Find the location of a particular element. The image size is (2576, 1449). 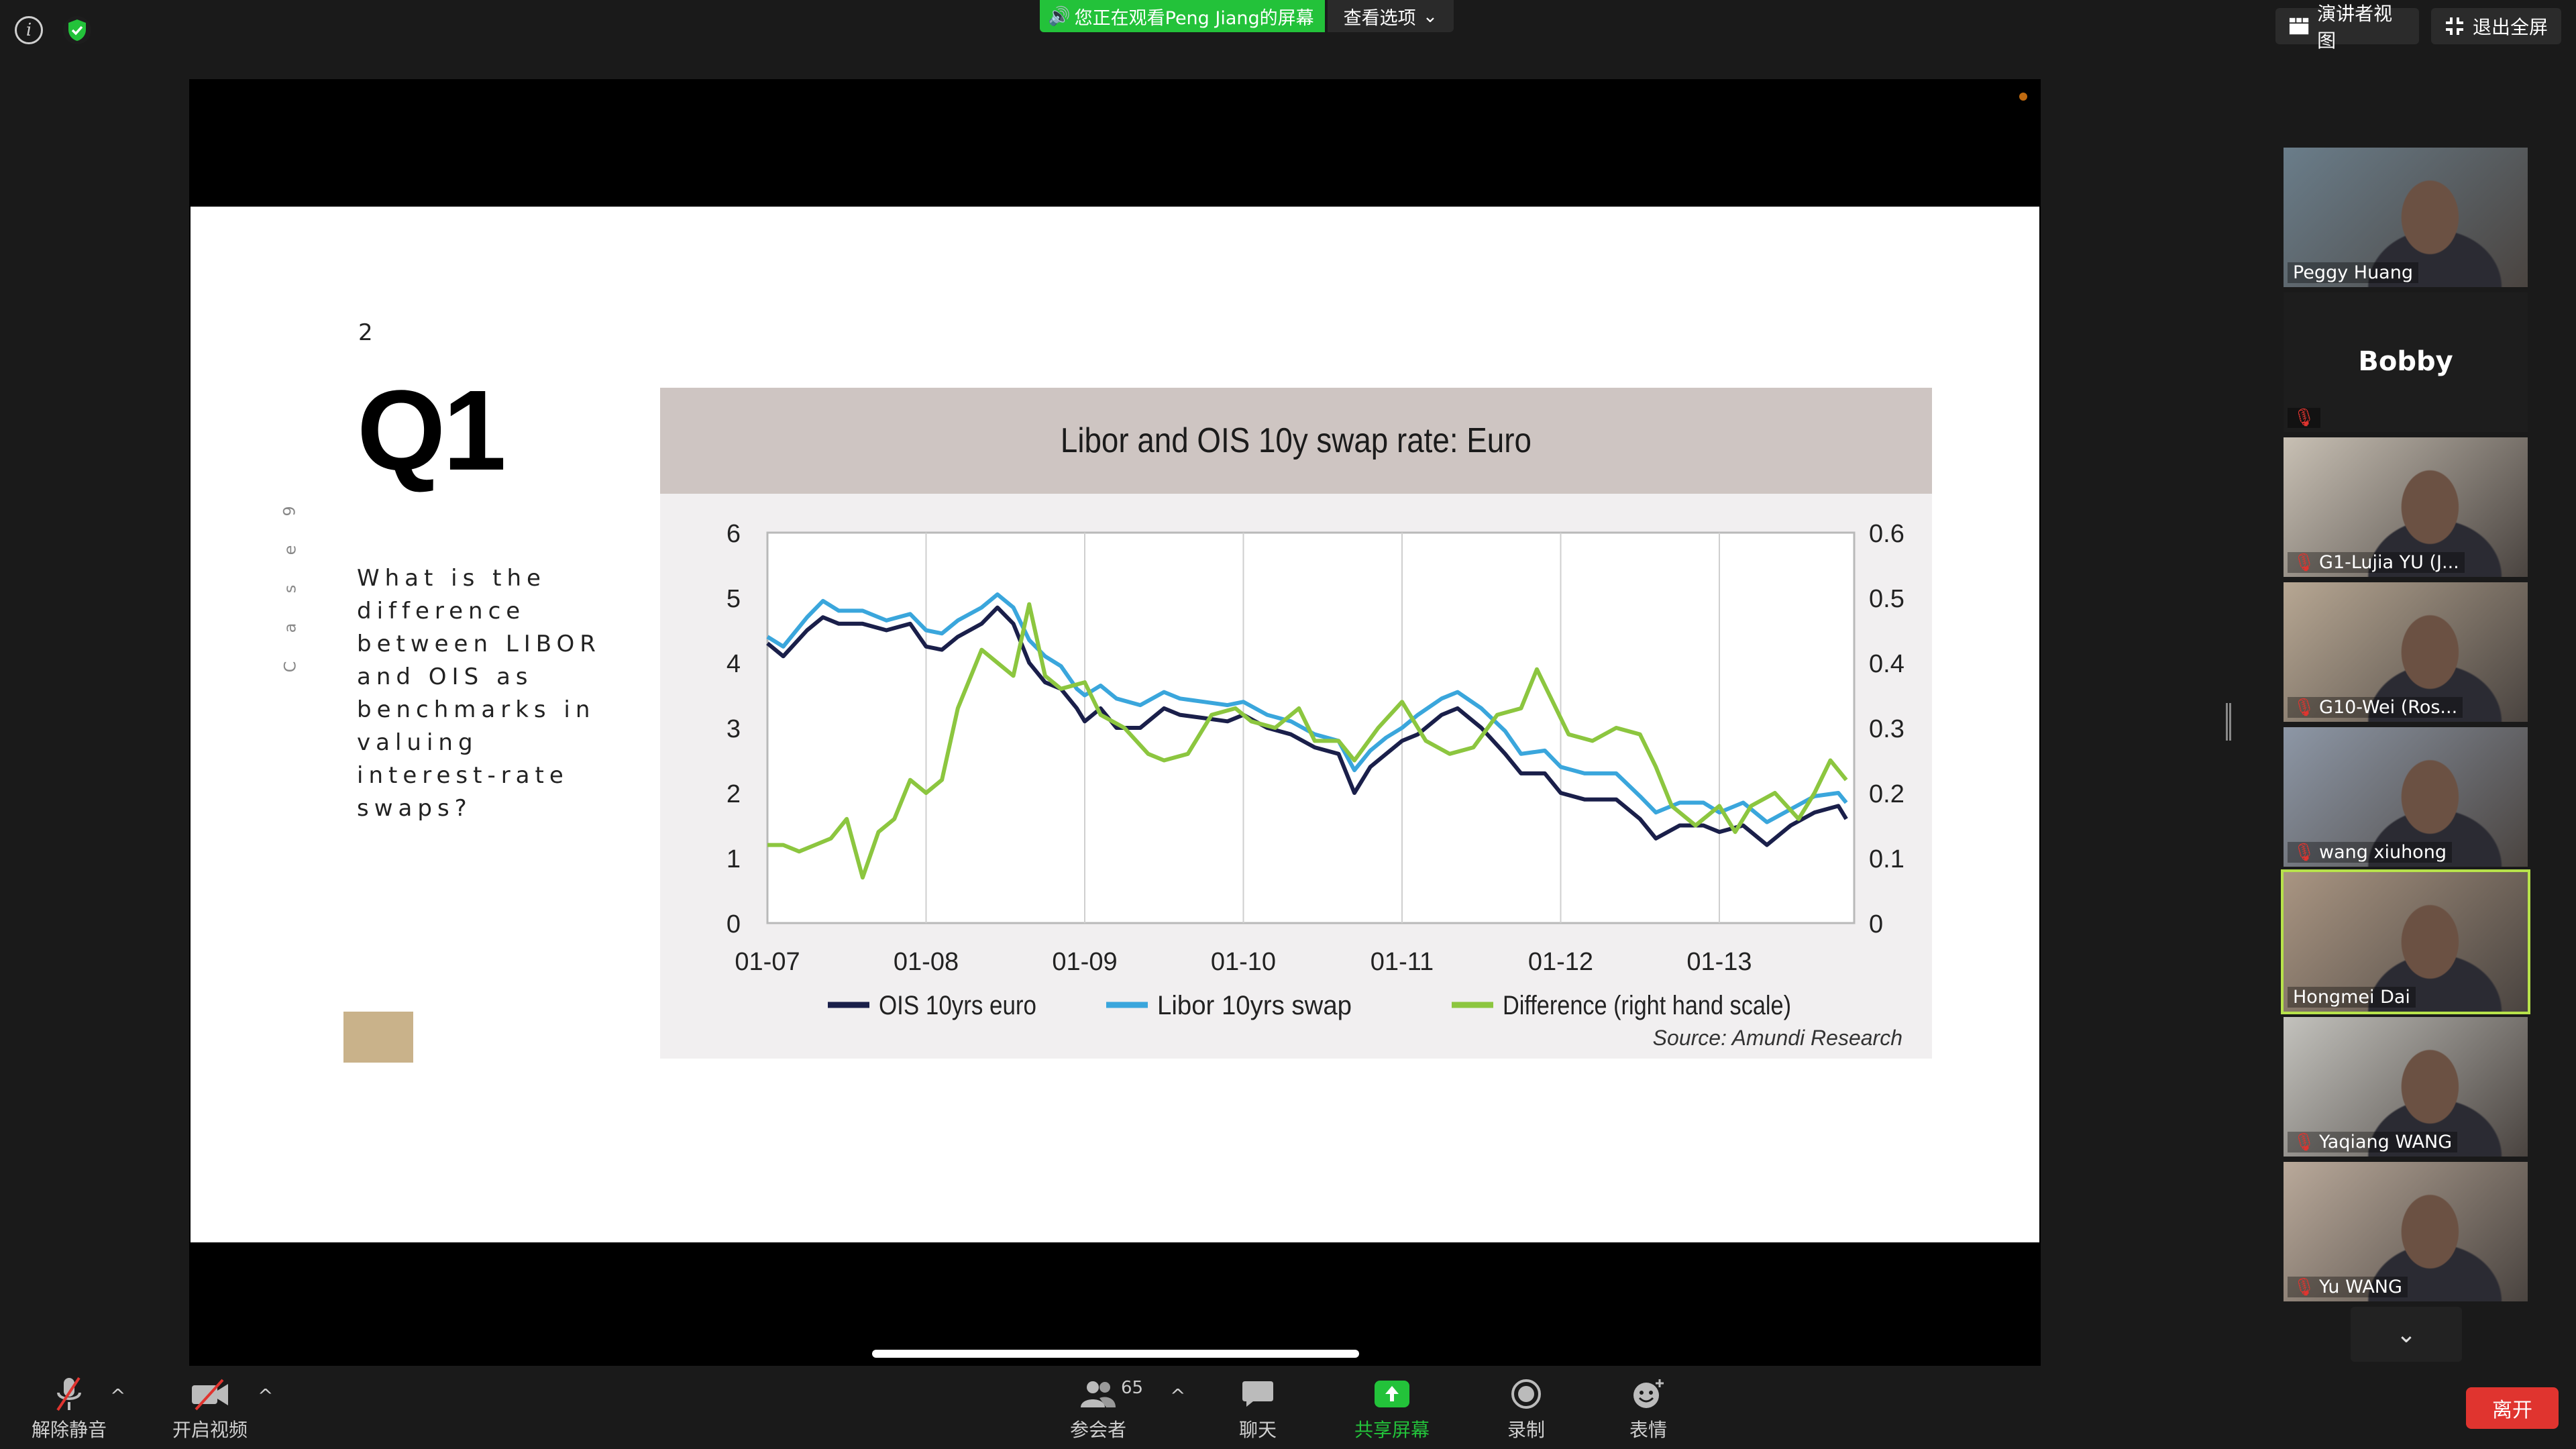

start-video-button: 开启视频 is located at coordinates (210, 1408).